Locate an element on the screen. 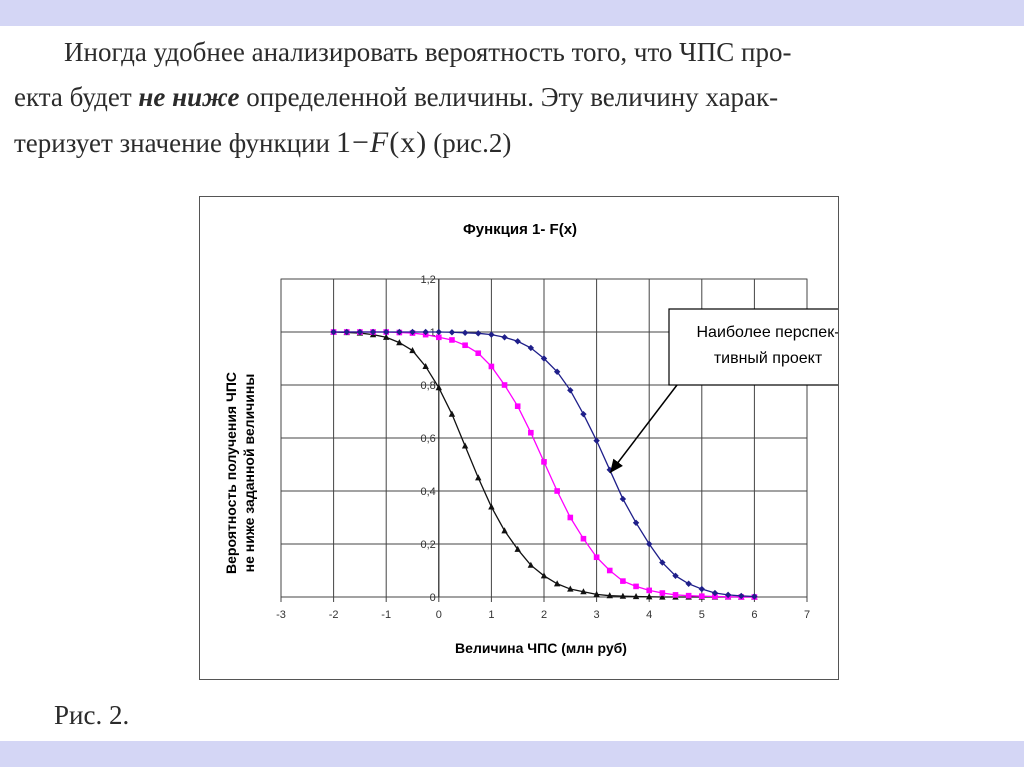  formula-args: (x) is located at coordinates (408, 142).